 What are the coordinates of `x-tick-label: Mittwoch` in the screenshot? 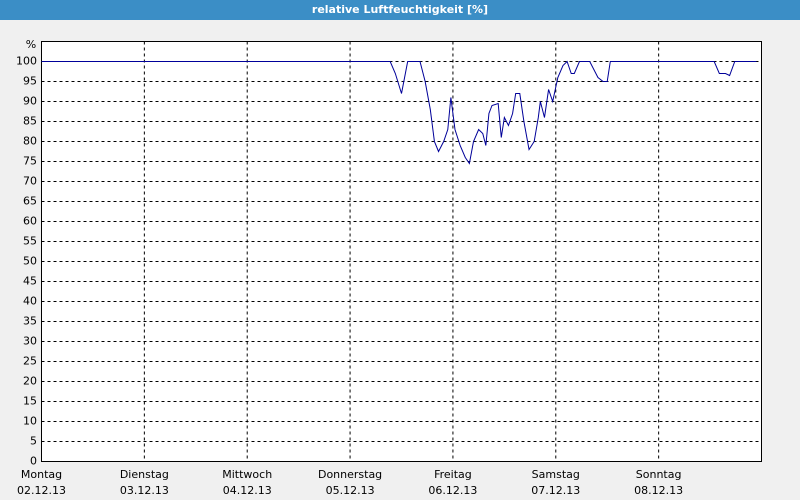 It's located at (247, 474).